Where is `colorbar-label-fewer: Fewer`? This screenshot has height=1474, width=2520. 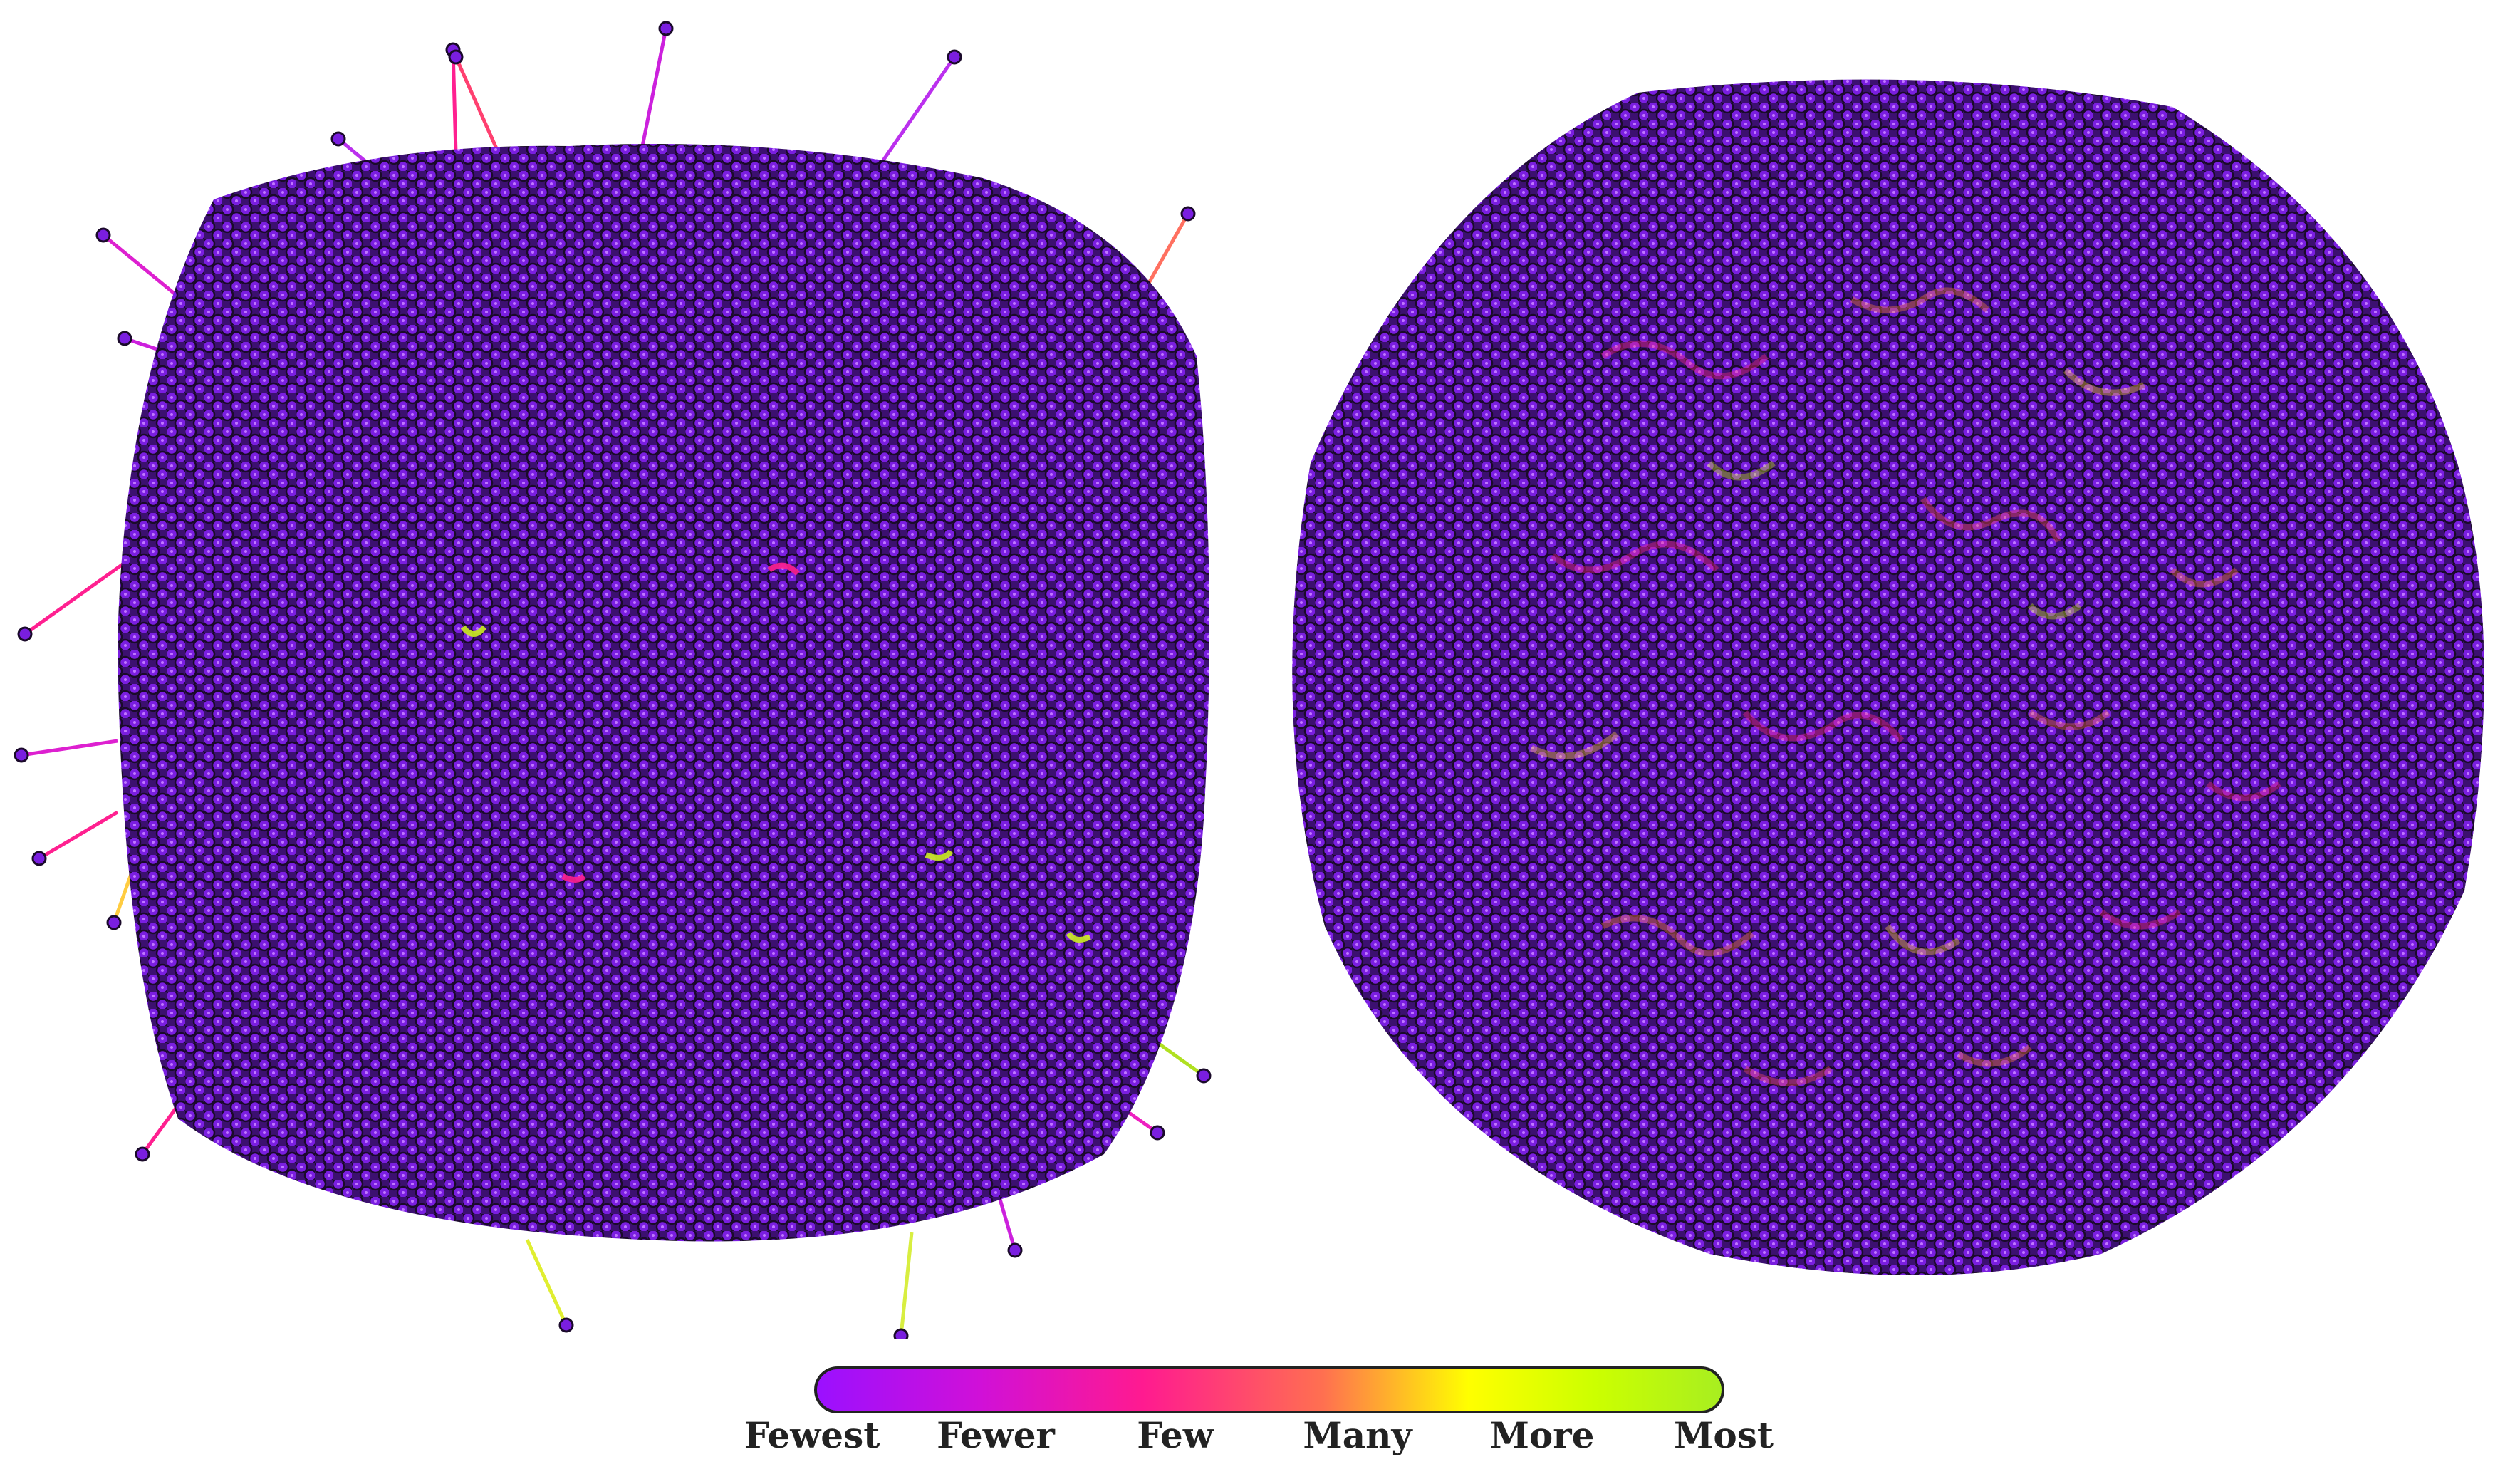
colorbar-label-fewer: Fewer is located at coordinates (996, 1435).